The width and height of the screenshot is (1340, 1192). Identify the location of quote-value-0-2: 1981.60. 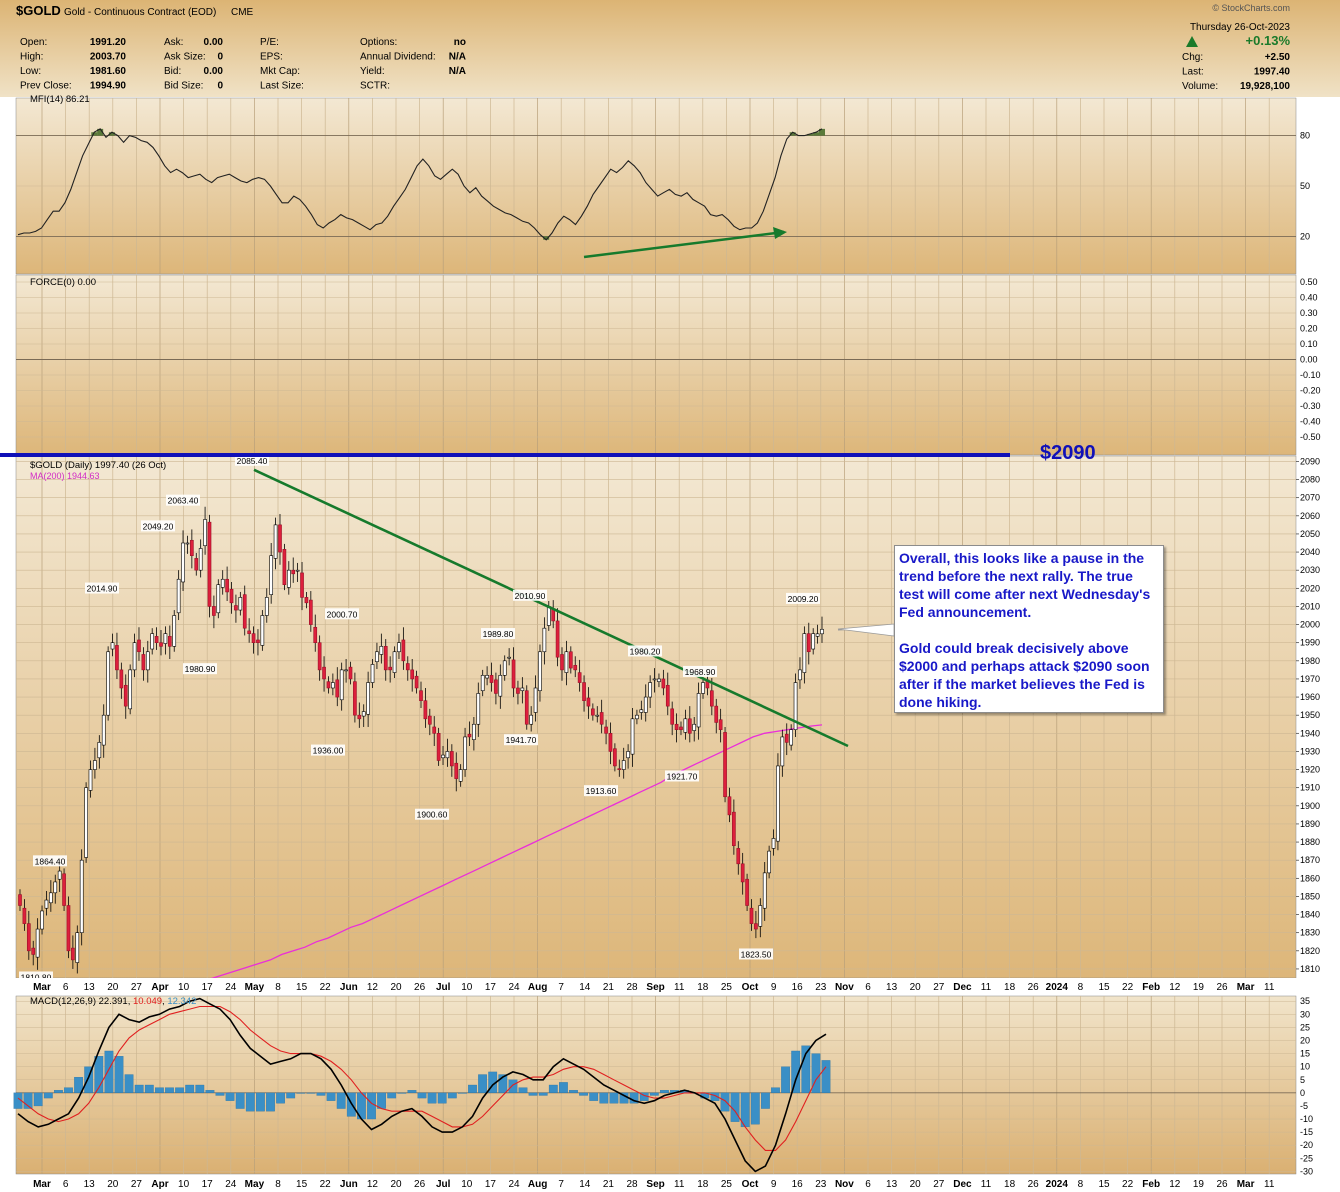
(108, 71).